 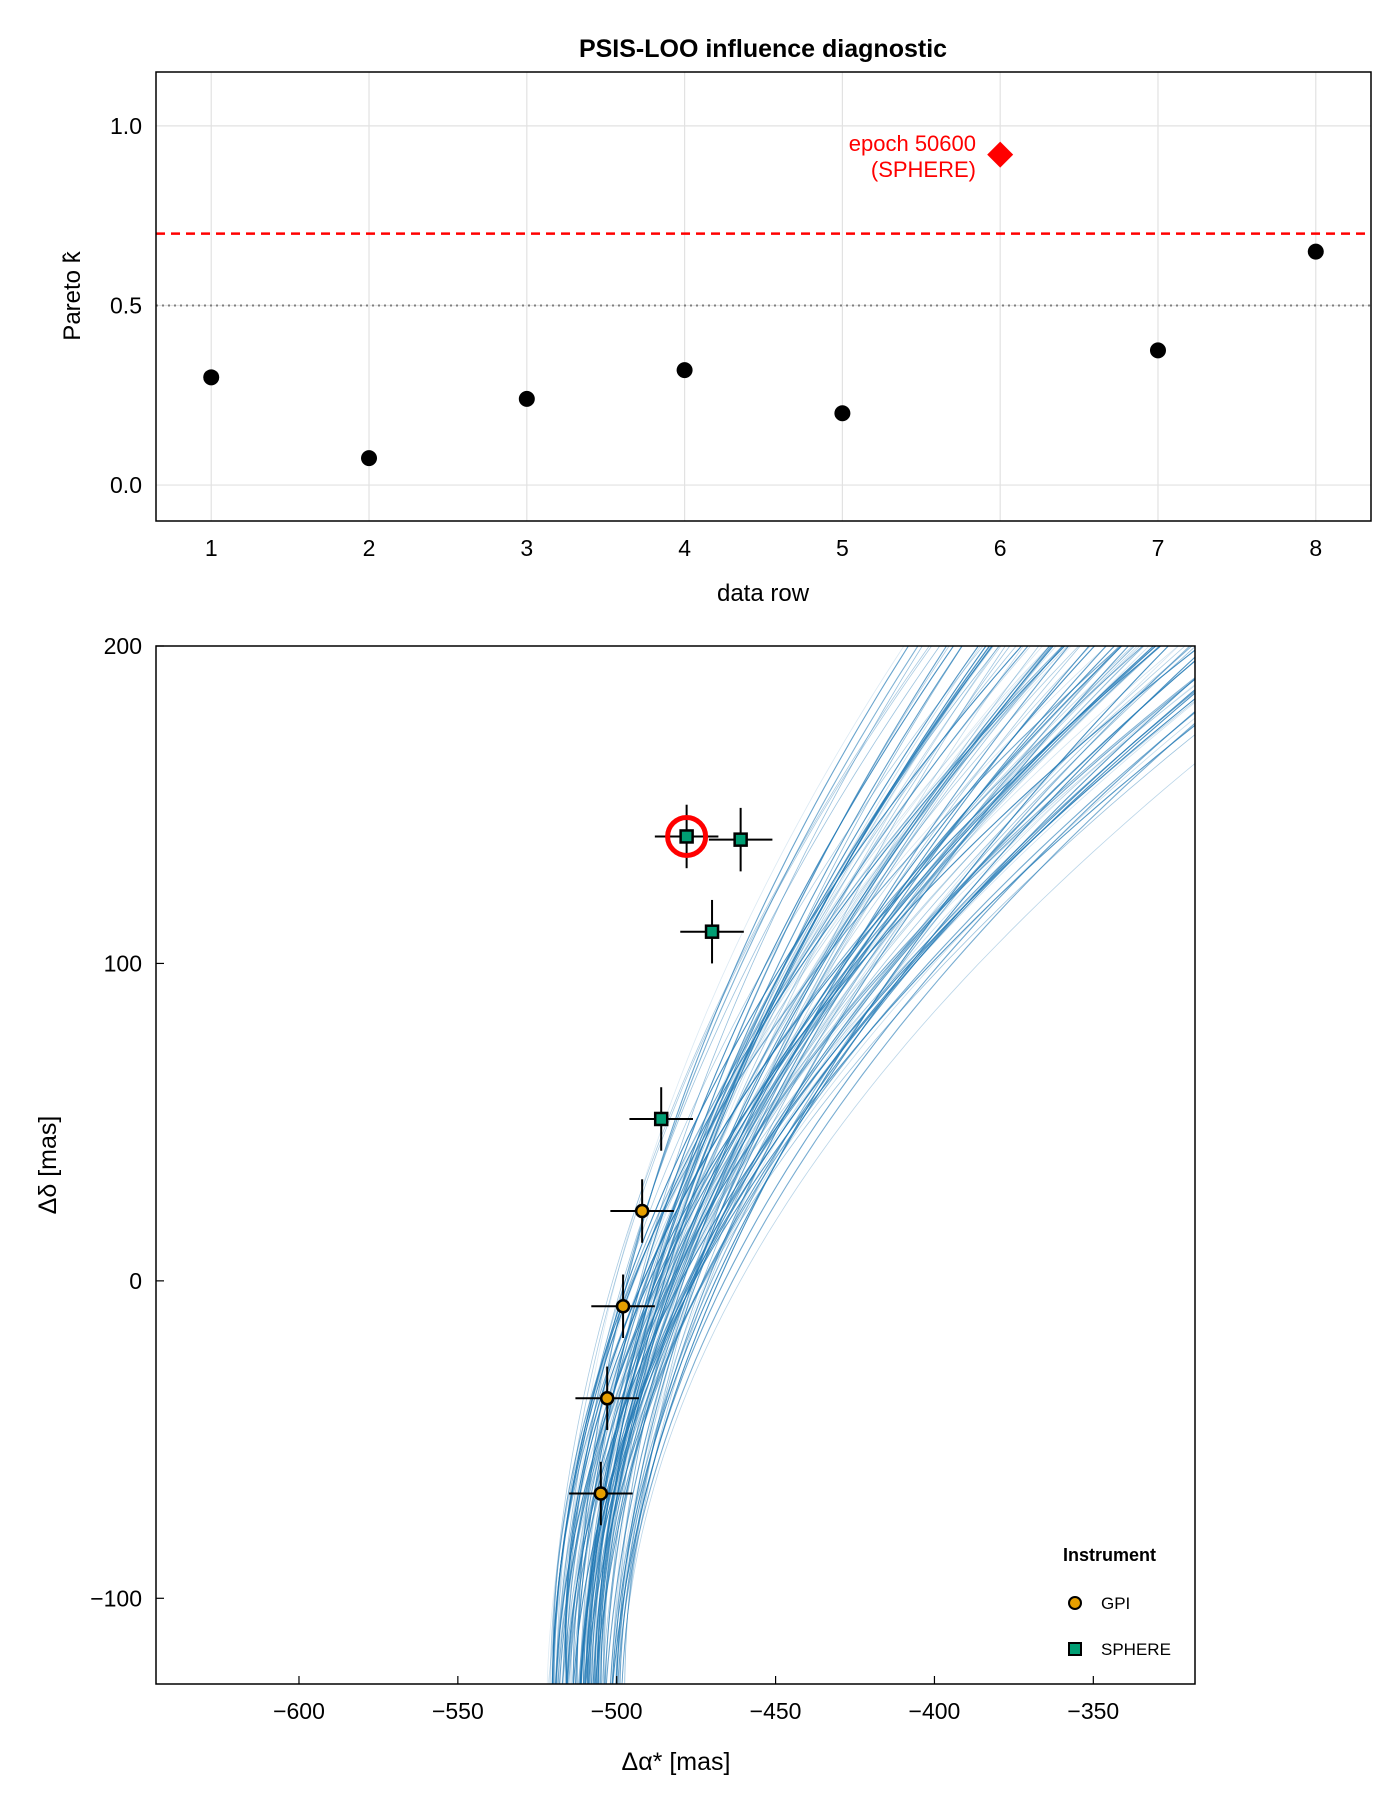 I want to click on bottom-y-tick-label: 0, so click(x=135, y=1281).